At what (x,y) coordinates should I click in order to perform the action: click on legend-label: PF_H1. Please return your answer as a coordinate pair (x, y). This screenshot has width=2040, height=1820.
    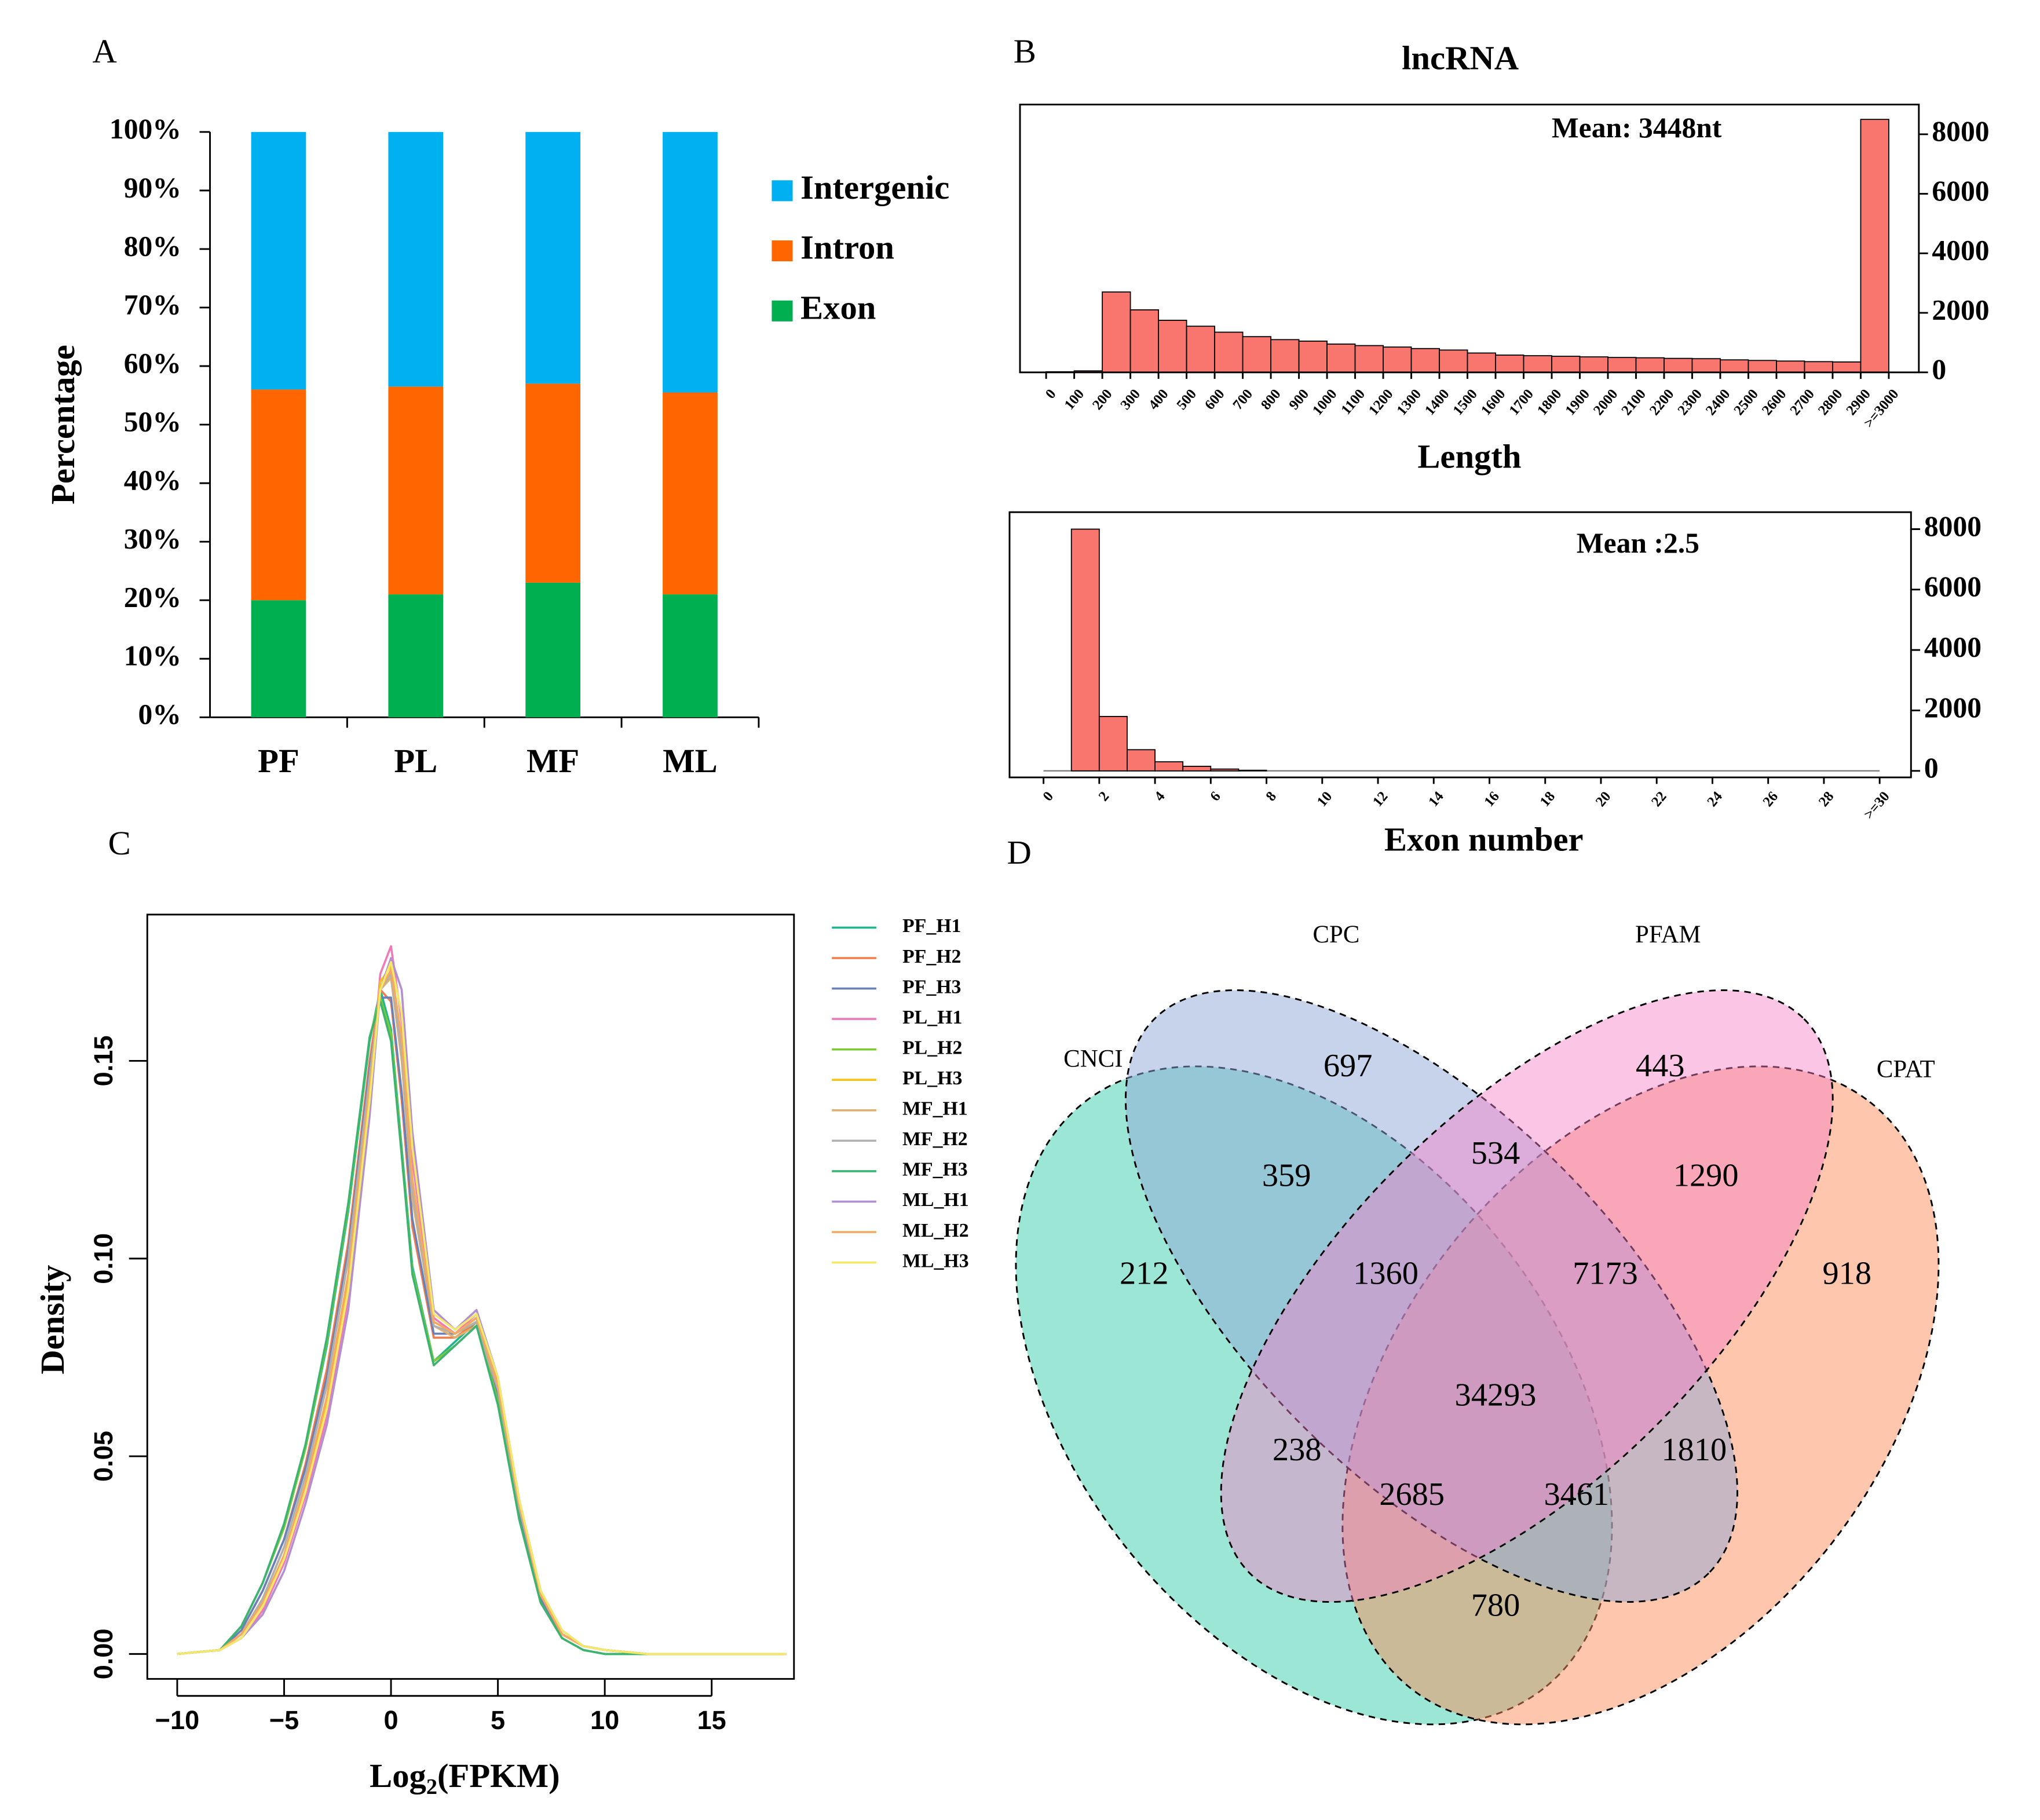
    Looking at the image, I should click on (932, 926).